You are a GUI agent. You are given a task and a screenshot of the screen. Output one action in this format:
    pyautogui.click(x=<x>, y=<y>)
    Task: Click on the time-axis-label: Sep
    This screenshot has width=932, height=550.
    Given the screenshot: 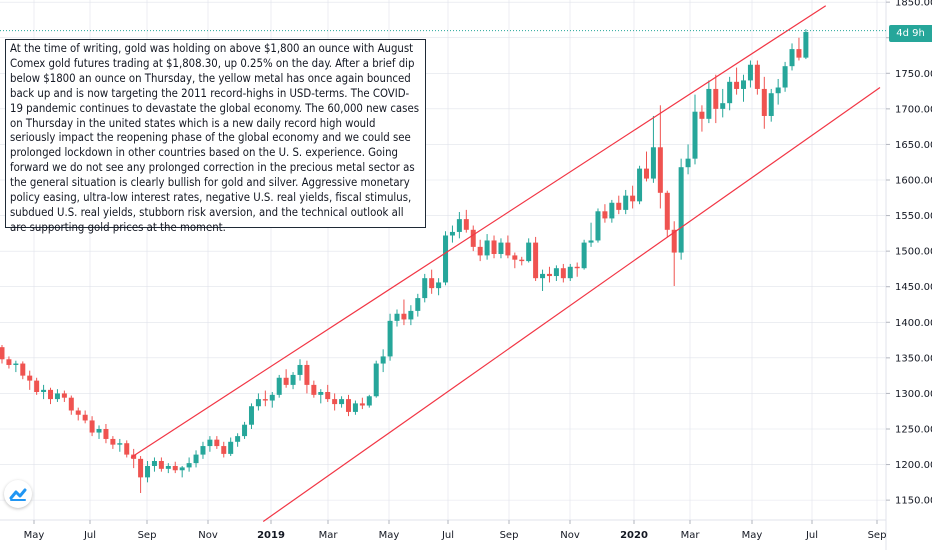 What is the action you would take?
    pyautogui.click(x=147, y=535)
    